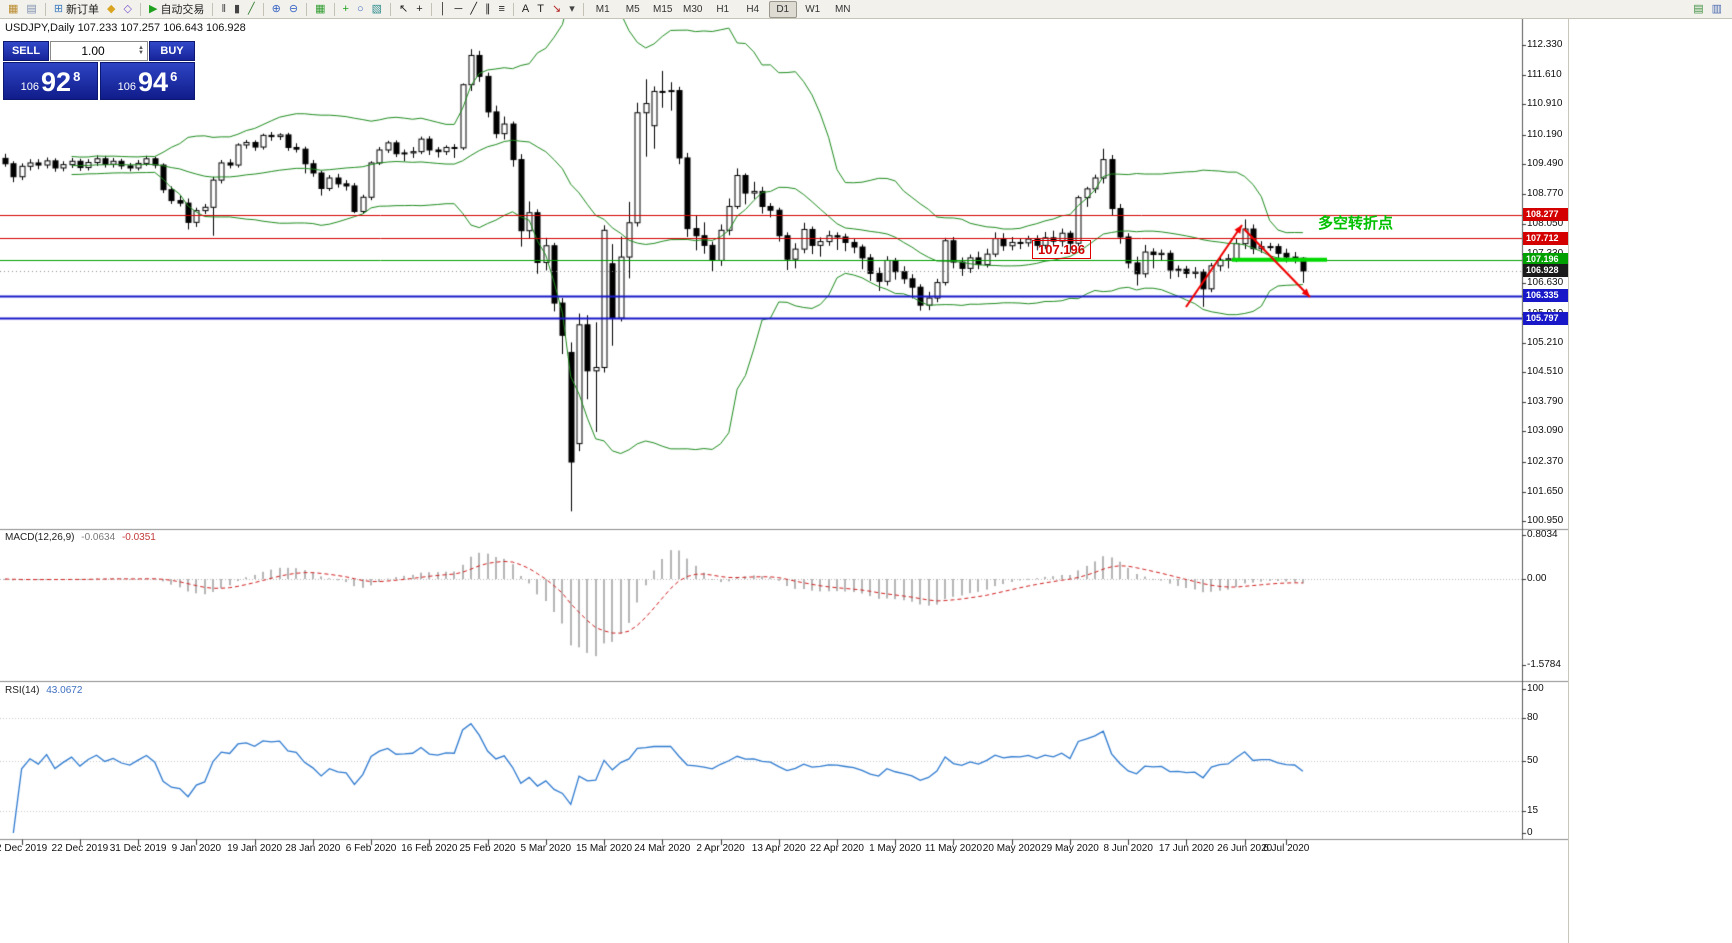 The width and height of the screenshot is (1732, 943). I want to click on zoom-in-icon: ⊕, so click(276, 9).